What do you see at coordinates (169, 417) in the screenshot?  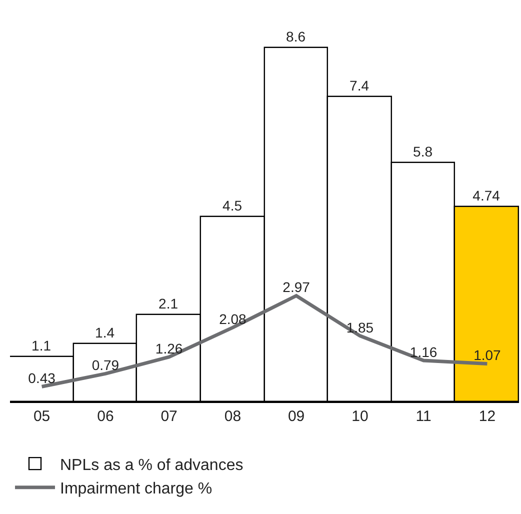 I see `x-tick-label: 07` at bounding box center [169, 417].